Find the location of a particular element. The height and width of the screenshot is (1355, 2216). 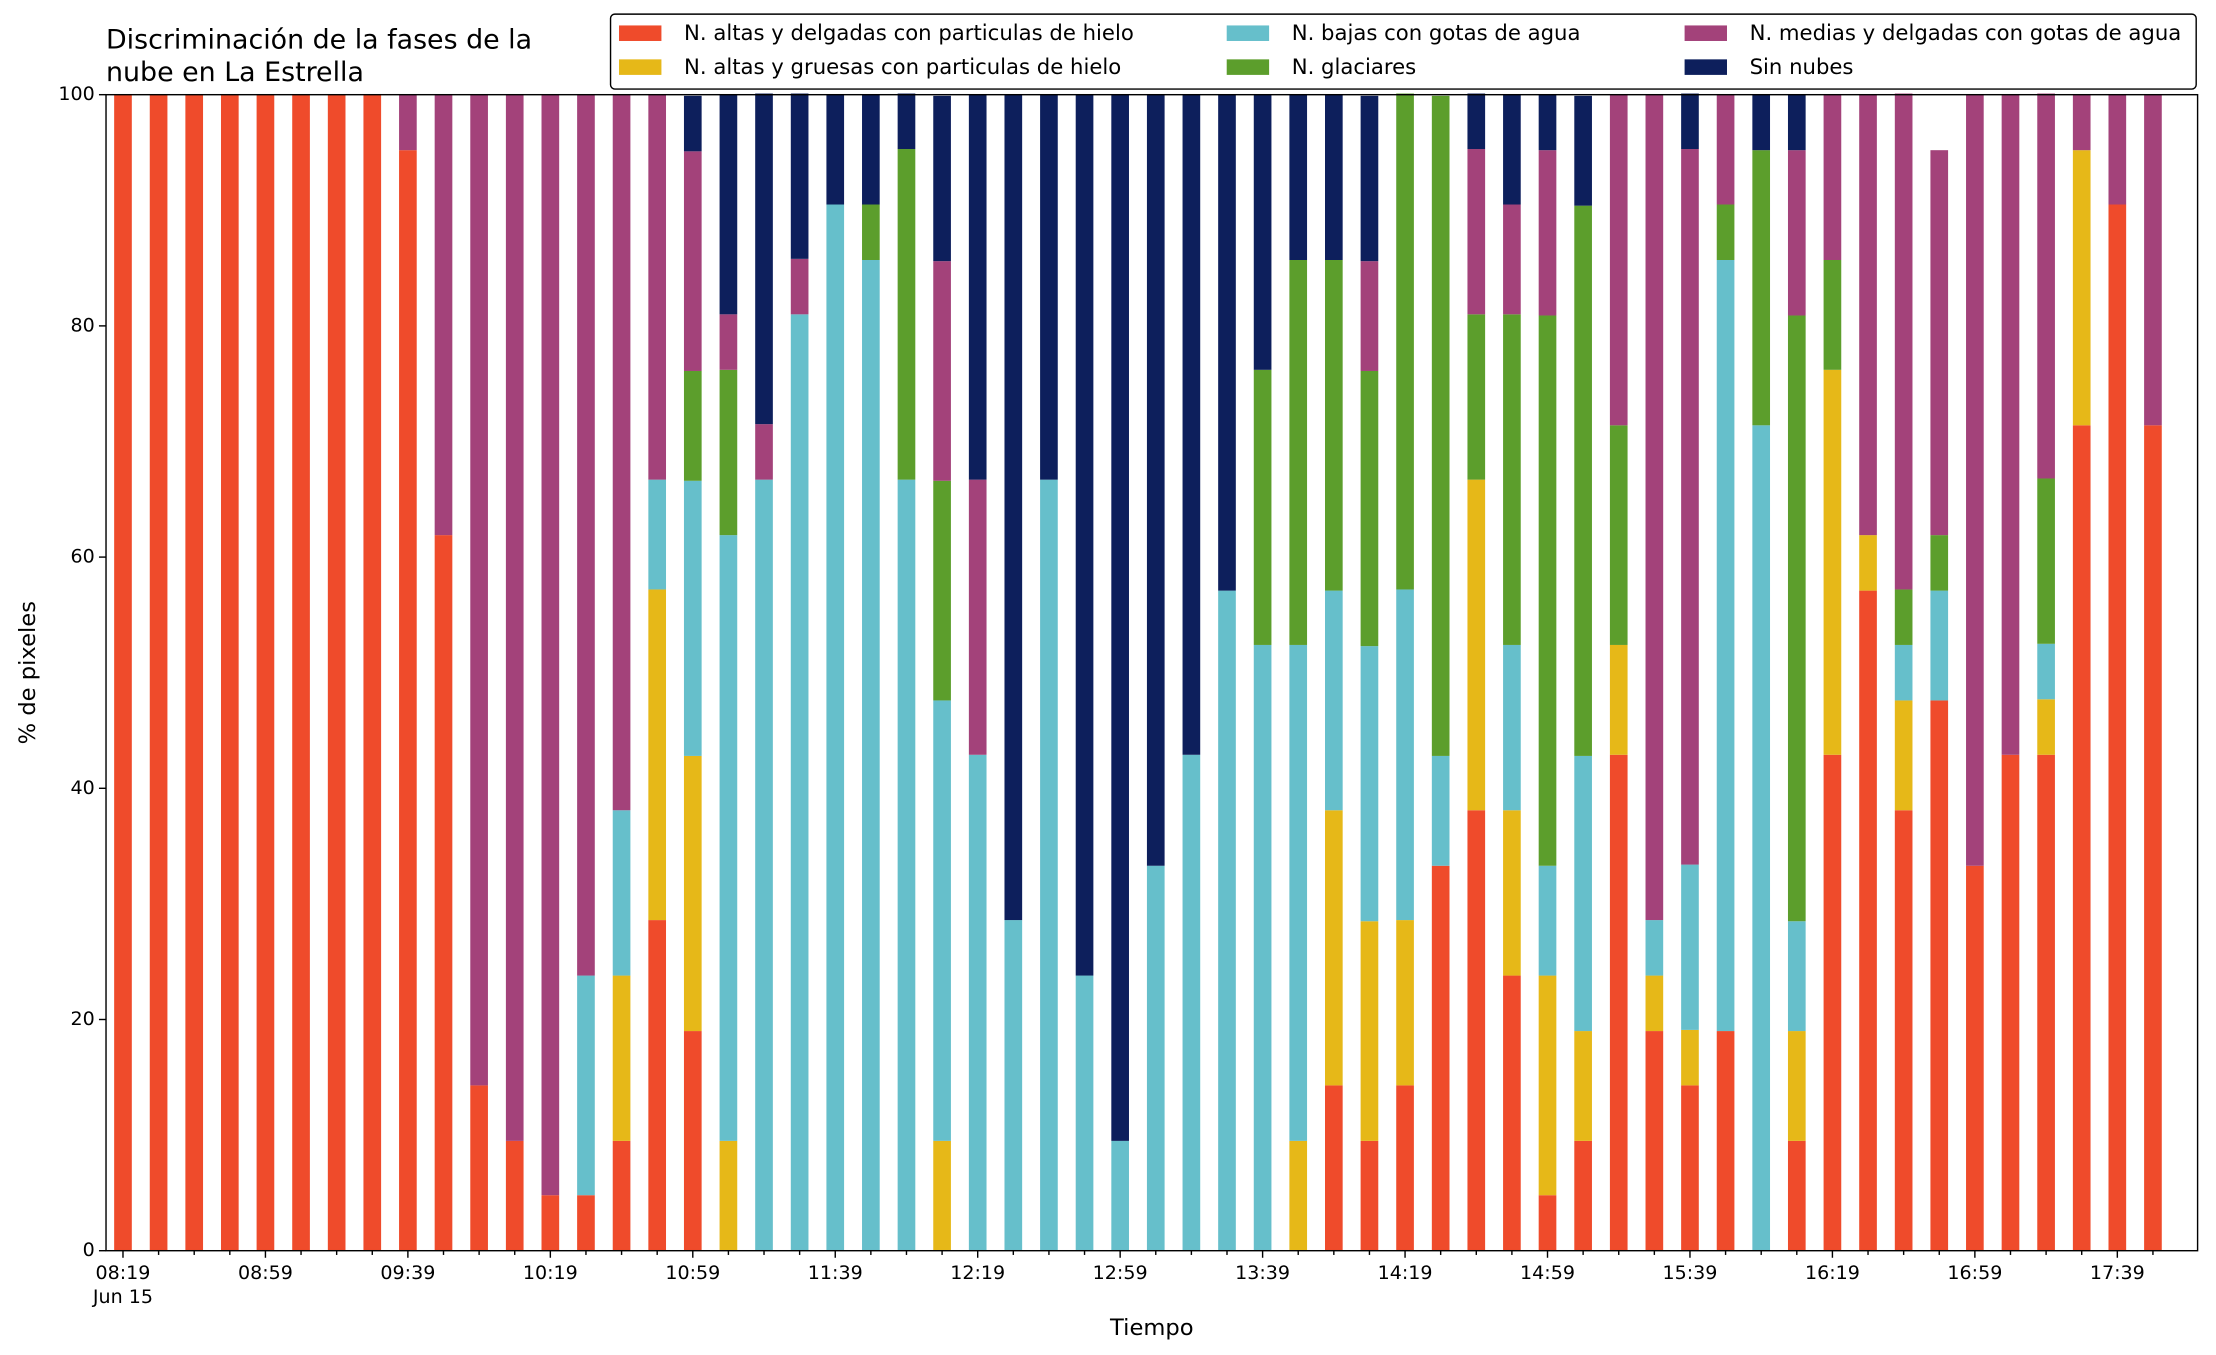

x-tick-label: 11:39 is located at coordinates (835, 1273).